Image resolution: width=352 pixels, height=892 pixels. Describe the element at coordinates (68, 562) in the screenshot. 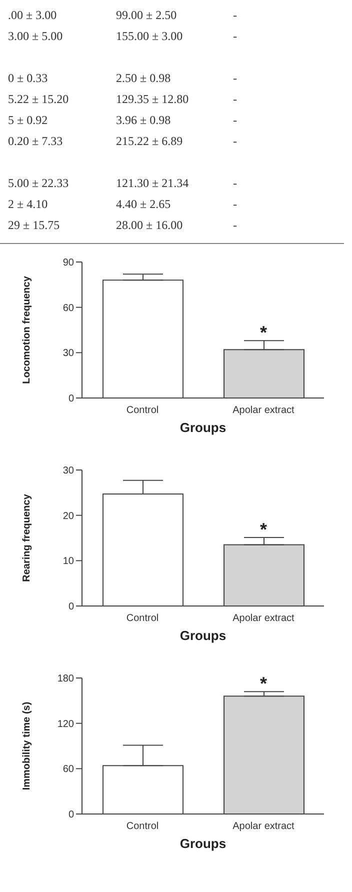

I see `y-tick-label: 10` at that location.